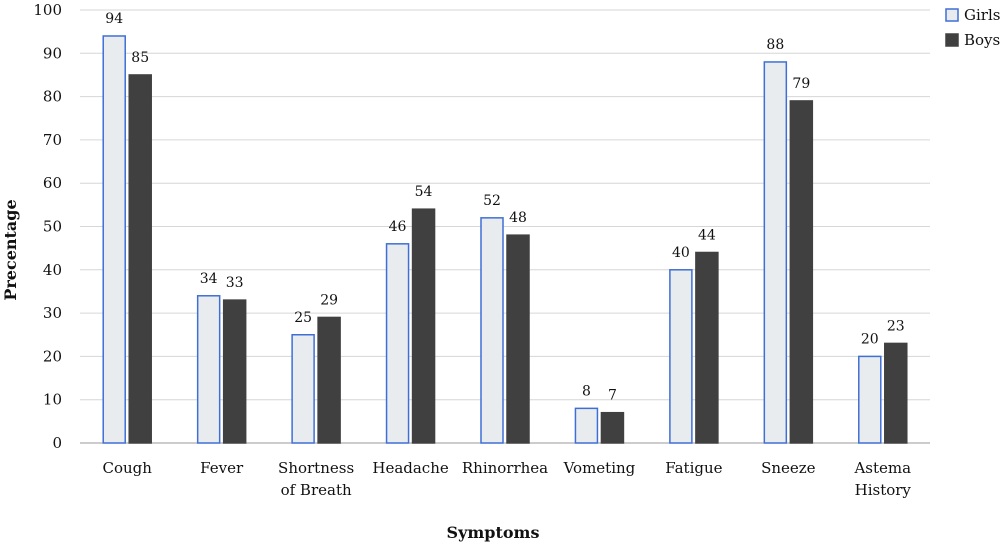  Describe the element at coordinates (424, 192) in the screenshot. I see `data-label: 54` at that location.